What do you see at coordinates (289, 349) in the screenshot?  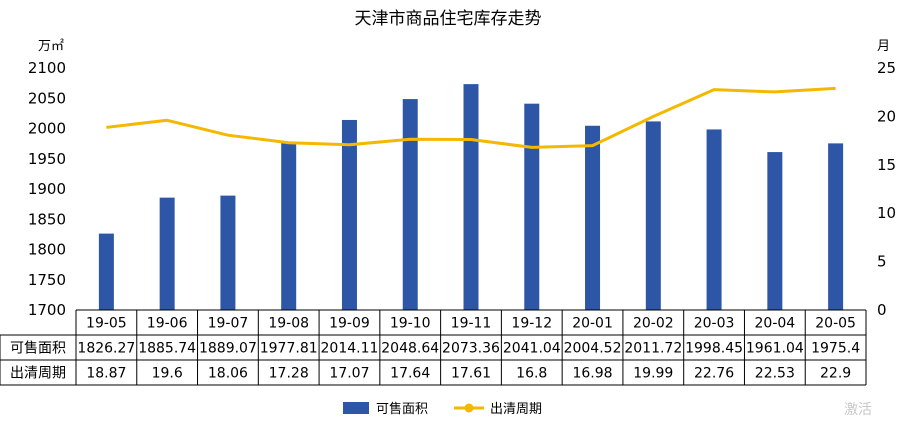 I see `bar-value-label: 1977.81` at bounding box center [289, 349].